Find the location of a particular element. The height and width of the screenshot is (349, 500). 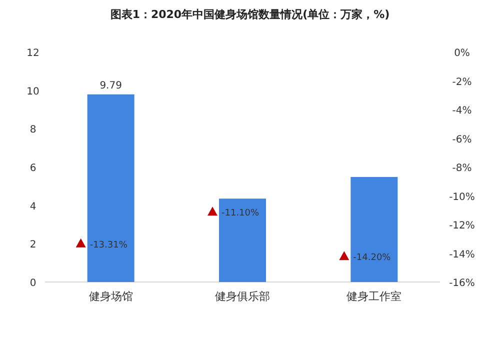

y2-tick-label: -2% is located at coordinates (462, 82).